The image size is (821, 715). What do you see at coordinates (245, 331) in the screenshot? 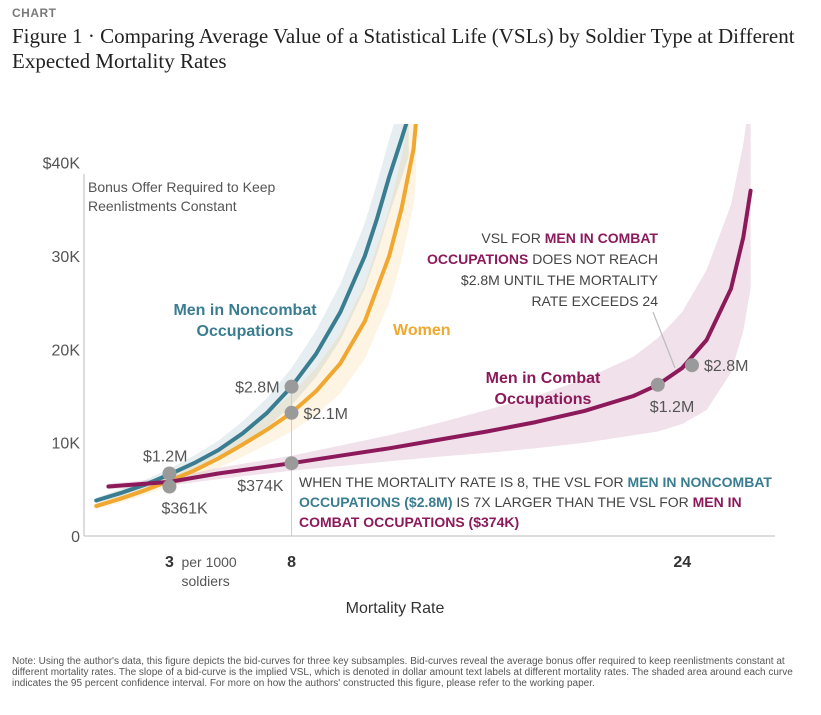
I see `series-name-noncombat-line2: Occupations` at bounding box center [245, 331].